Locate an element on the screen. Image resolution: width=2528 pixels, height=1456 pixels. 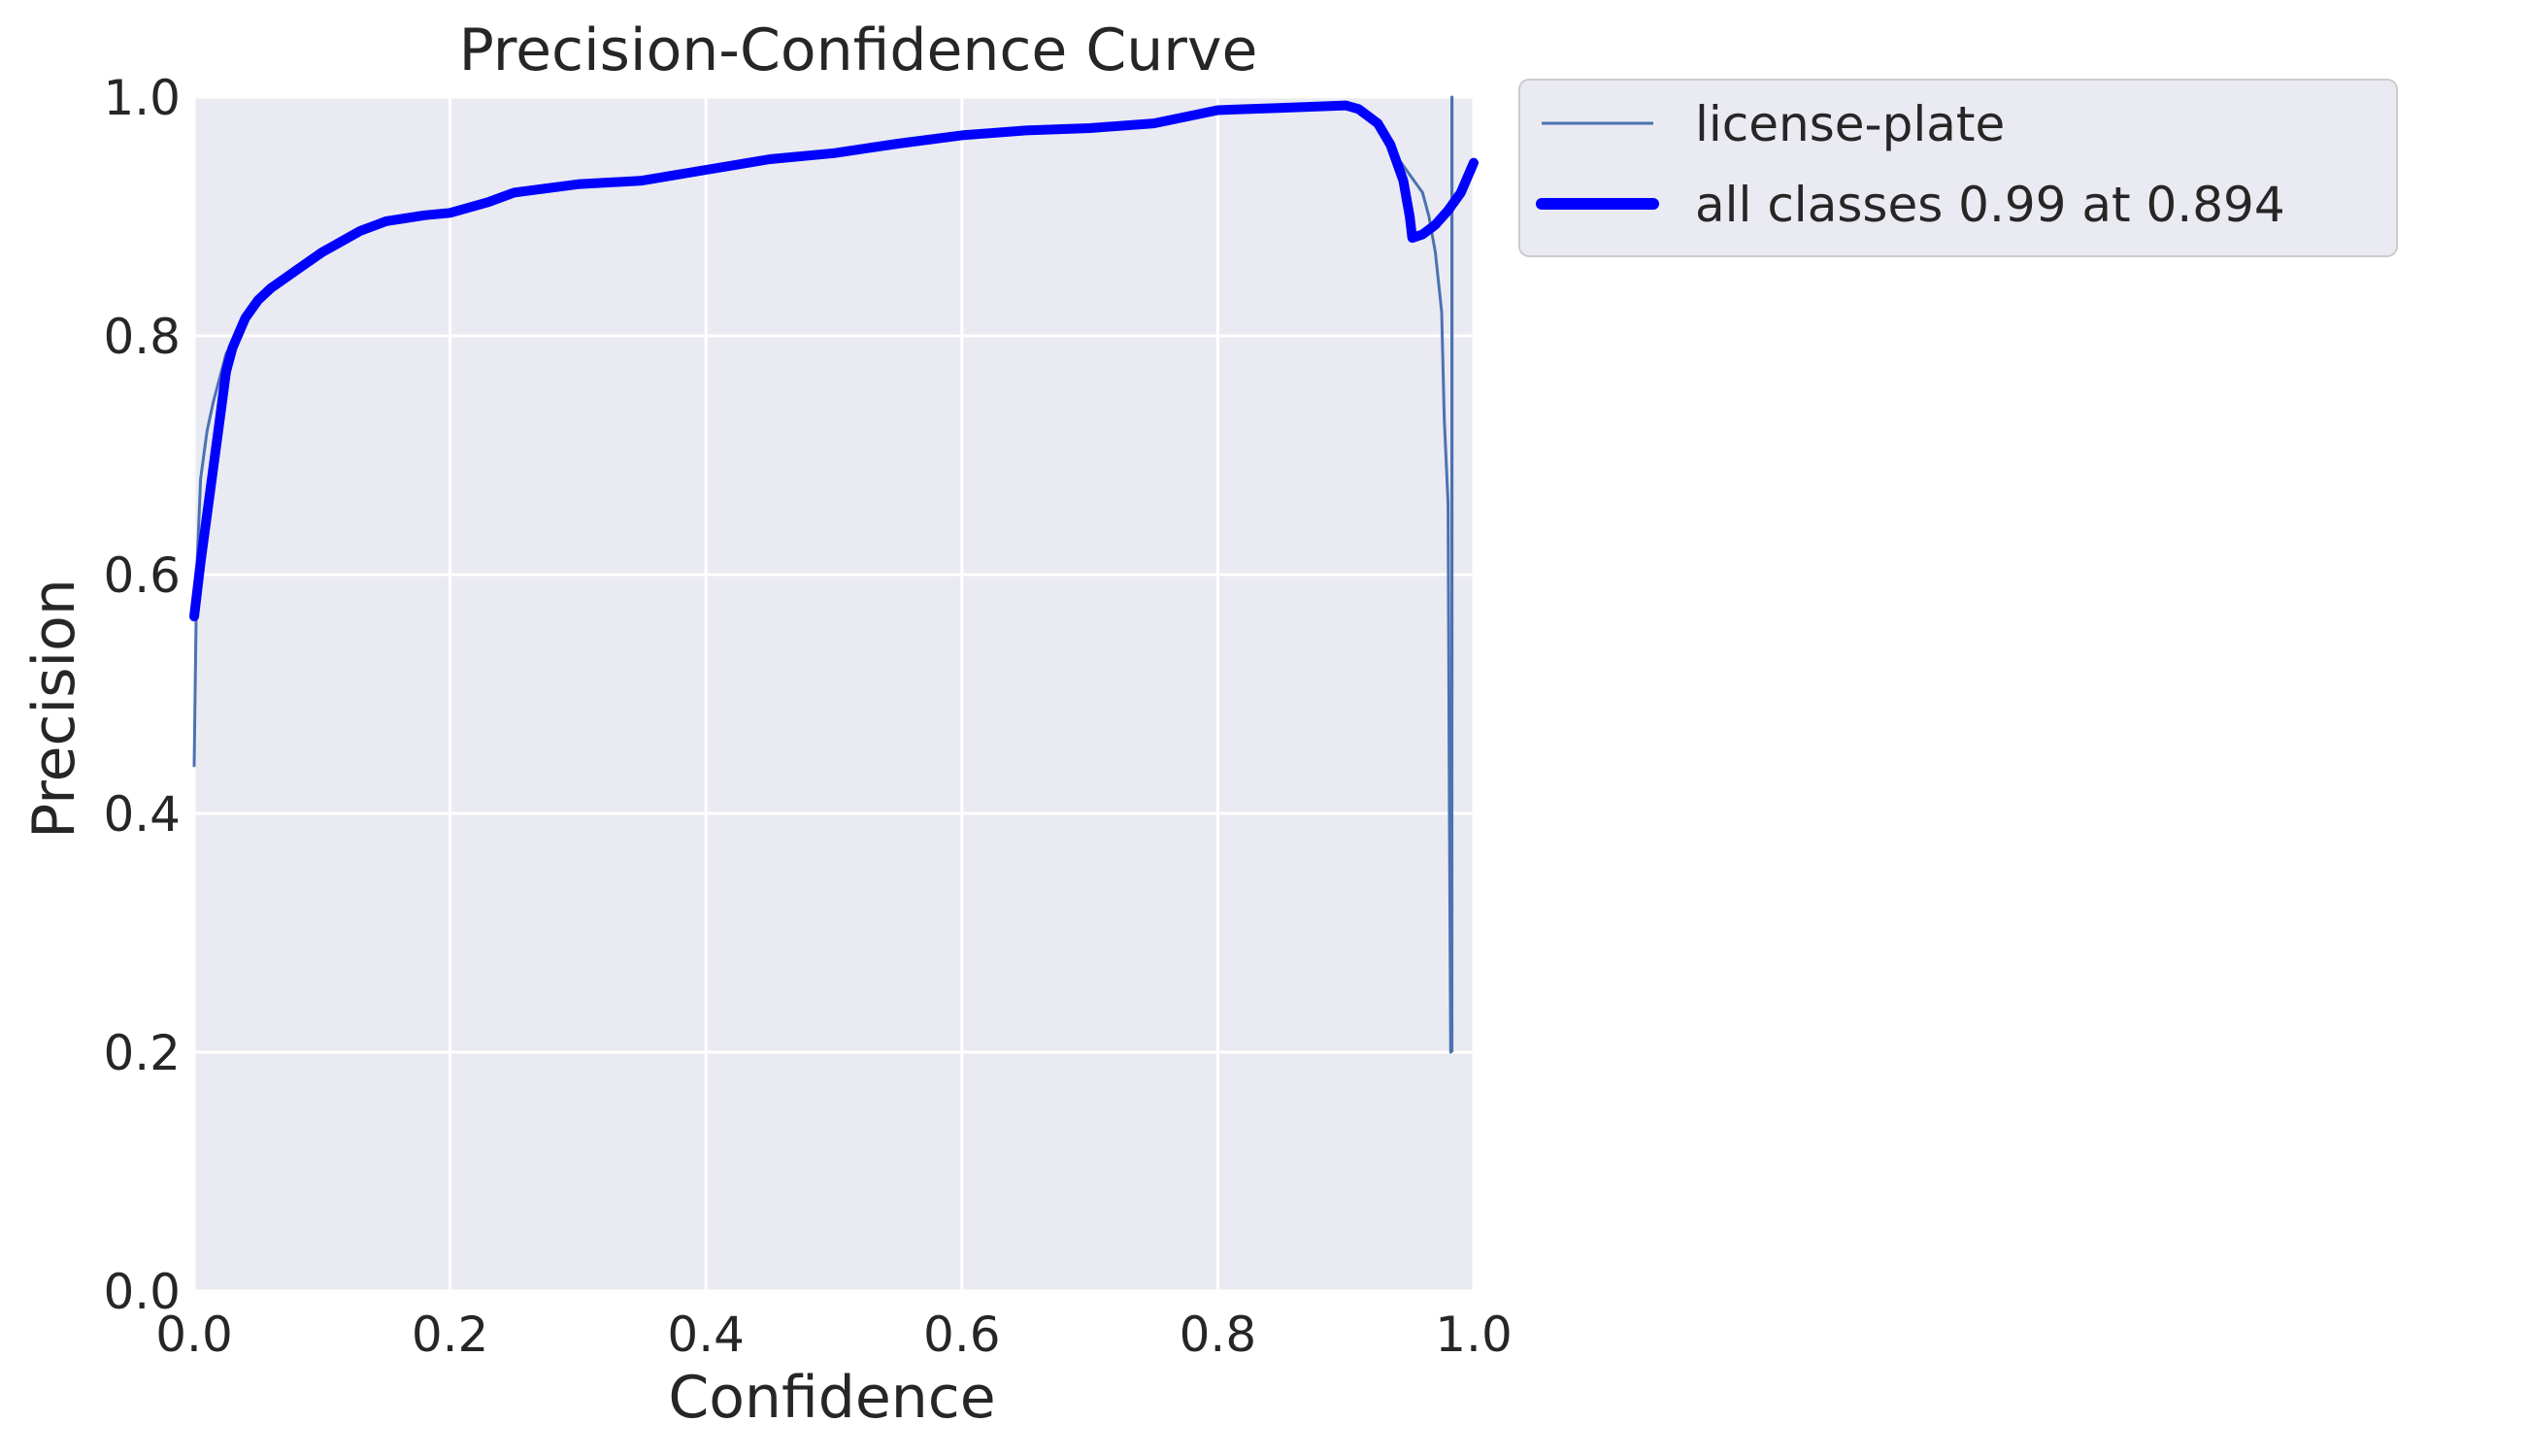
legend-label-all-classes: all classes 0.99 at 0.894 is located at coordinates (1990, 205).